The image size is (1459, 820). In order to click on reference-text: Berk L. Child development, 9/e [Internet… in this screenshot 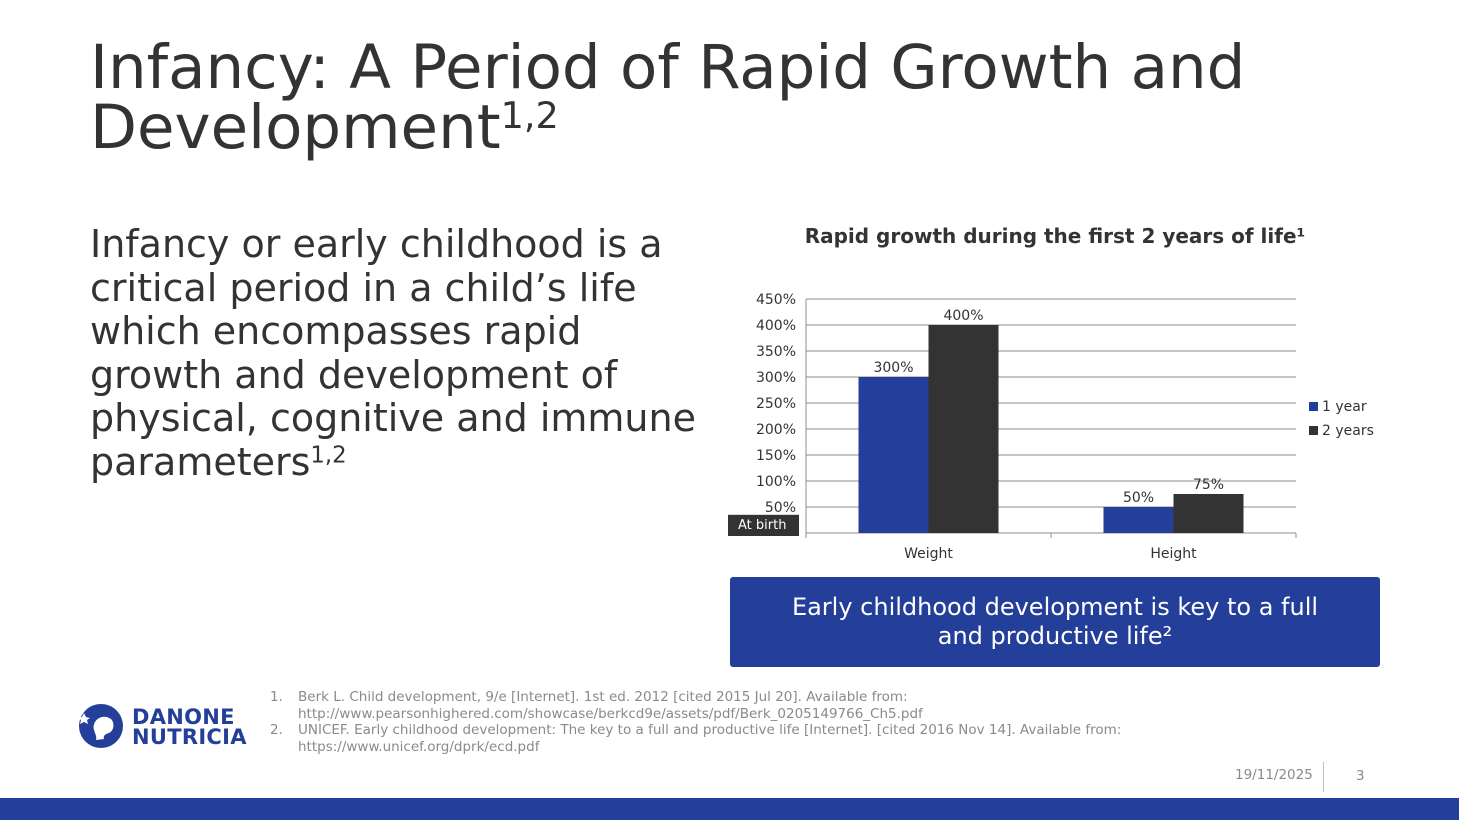, I will do `click(610, 705)`.